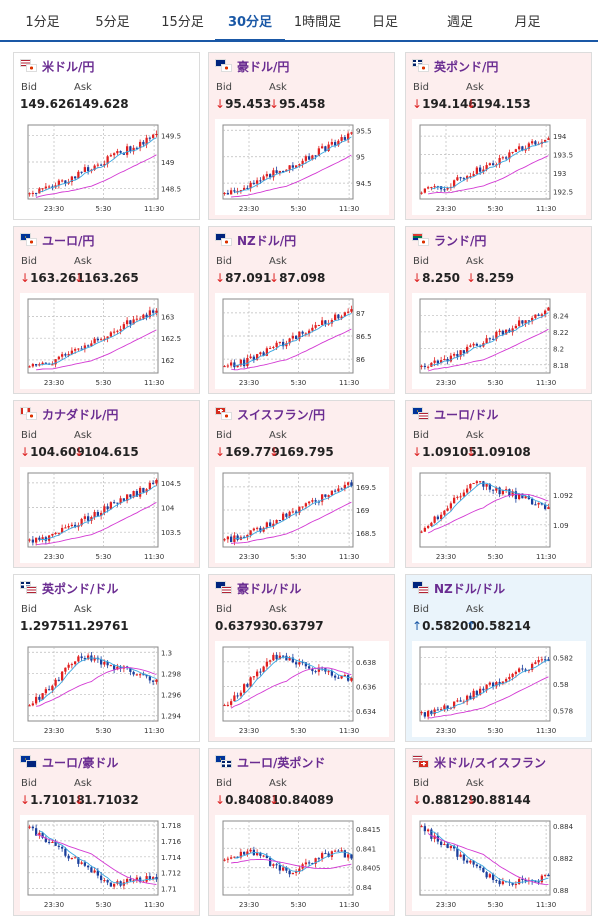 The width and height of the screenshot is (598, 917). Describe the element at coordinates (263, 66) in the screenshot. I see `pair-name: 豪ドル/円` at that location.